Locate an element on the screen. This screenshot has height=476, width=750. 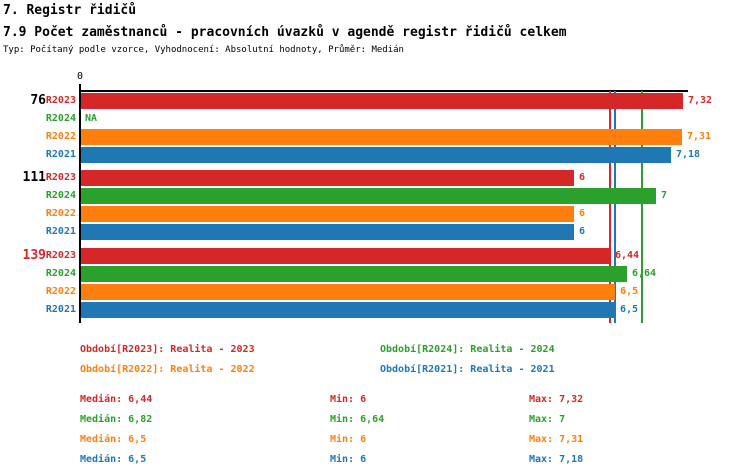
bar-row: R2021 6 is located at coordinates (375, 232).